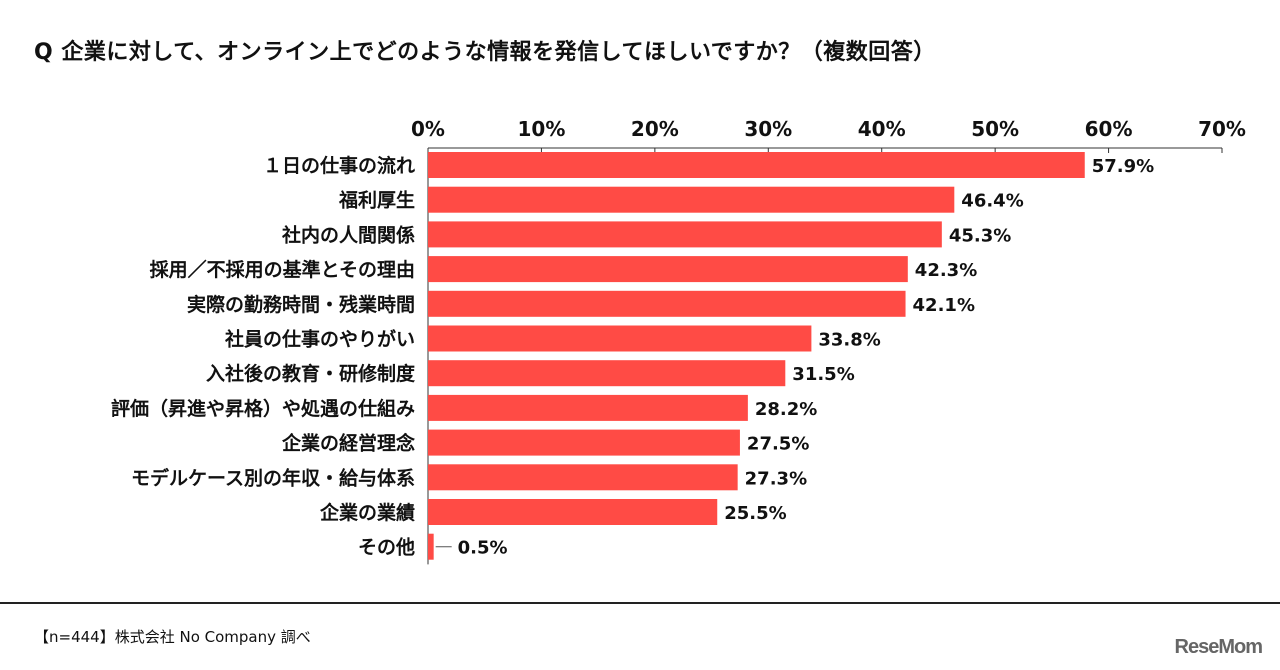 The width and height of the screenshot is (1280, 670). What do you see at coordinates (778, 444) in the screenshot?
I see `value-label: 27.5%` at bounding box center [778, 444].